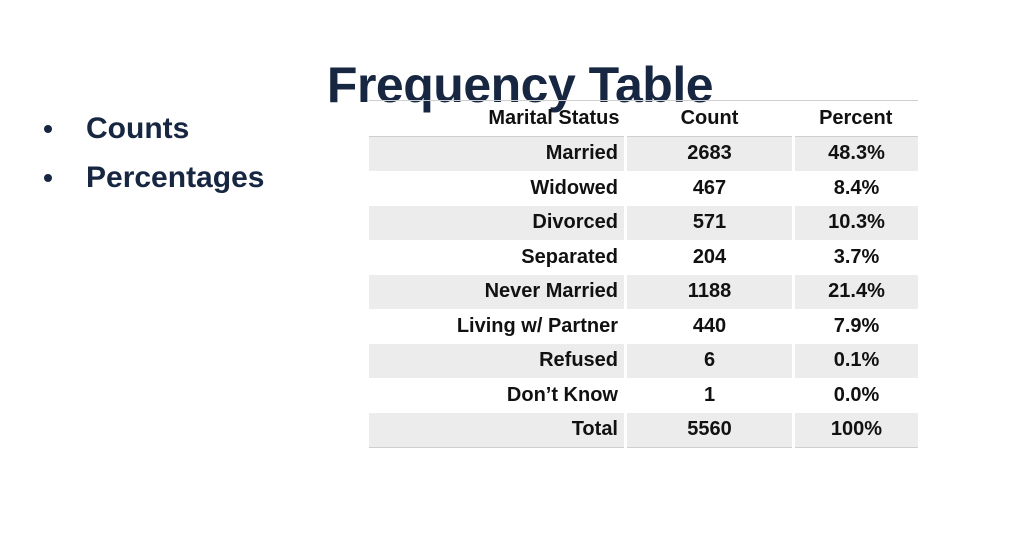  What do you see at coordinates (709, 430) in the screenshot?
I see `row-count: 5560` at bounding box center [709, 430].